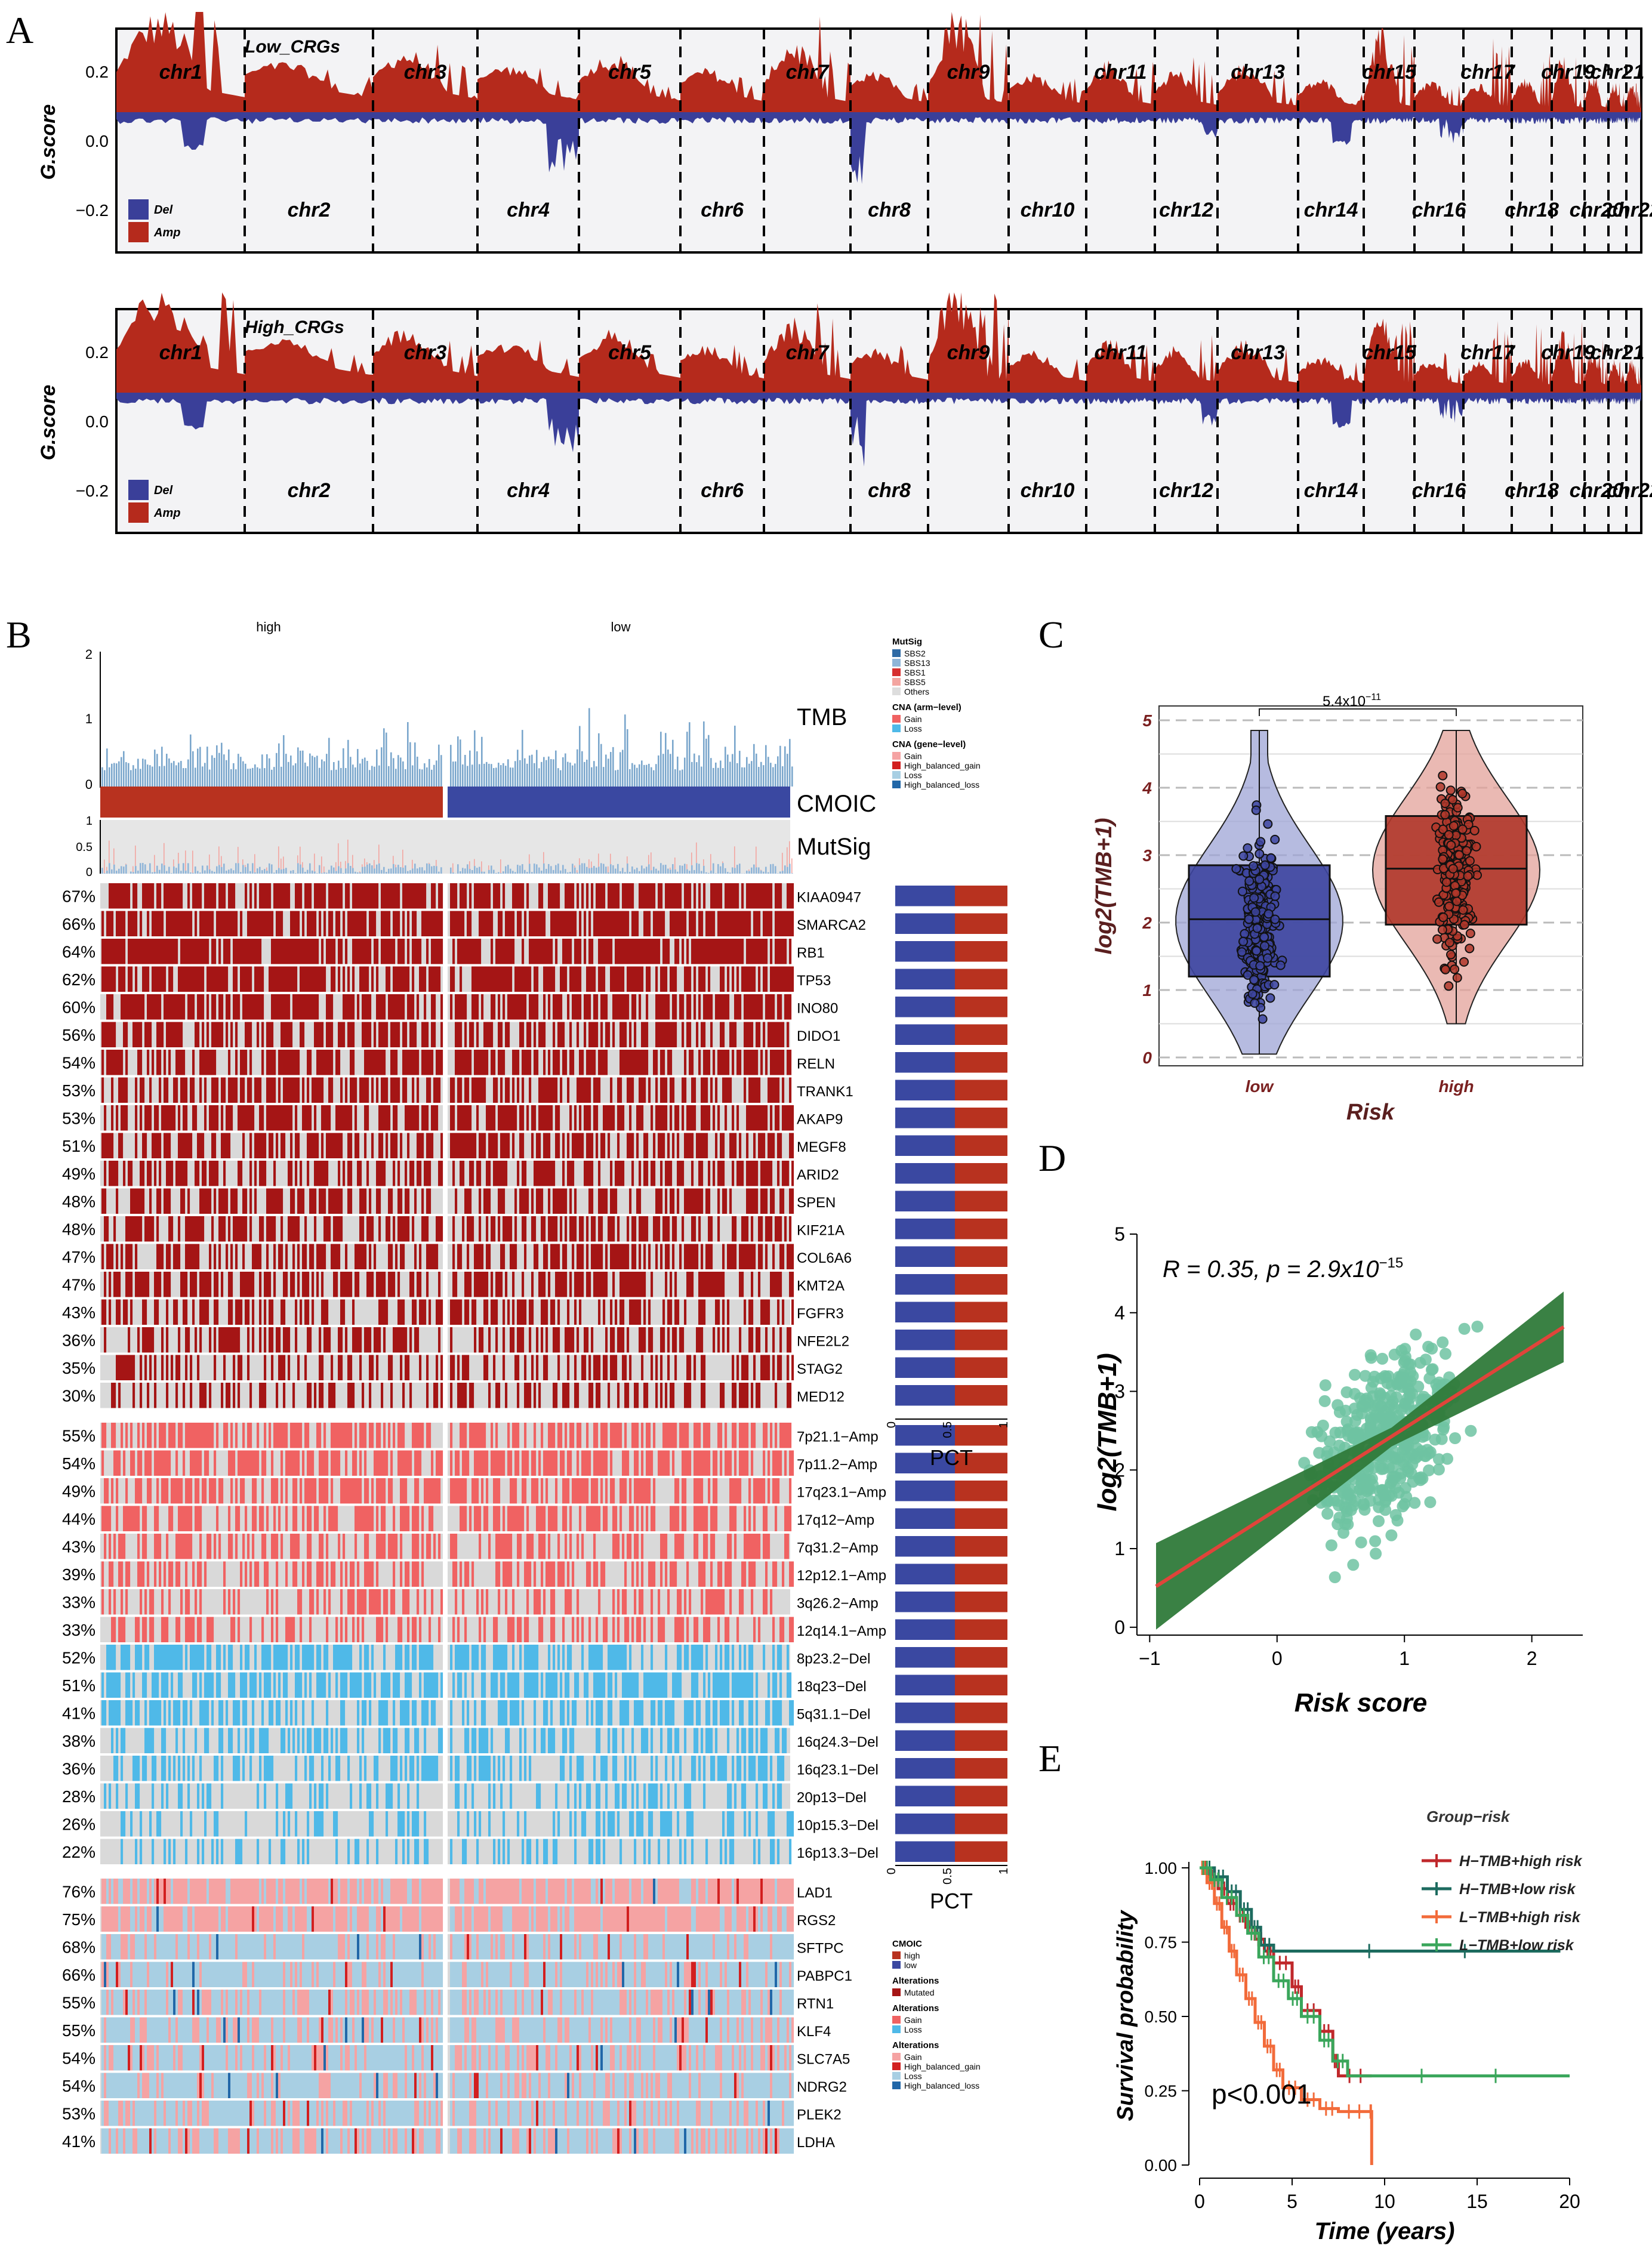  Describe the element at coordinates (1120, 118) in the screenshot. I see `del-area-segment` at that location.